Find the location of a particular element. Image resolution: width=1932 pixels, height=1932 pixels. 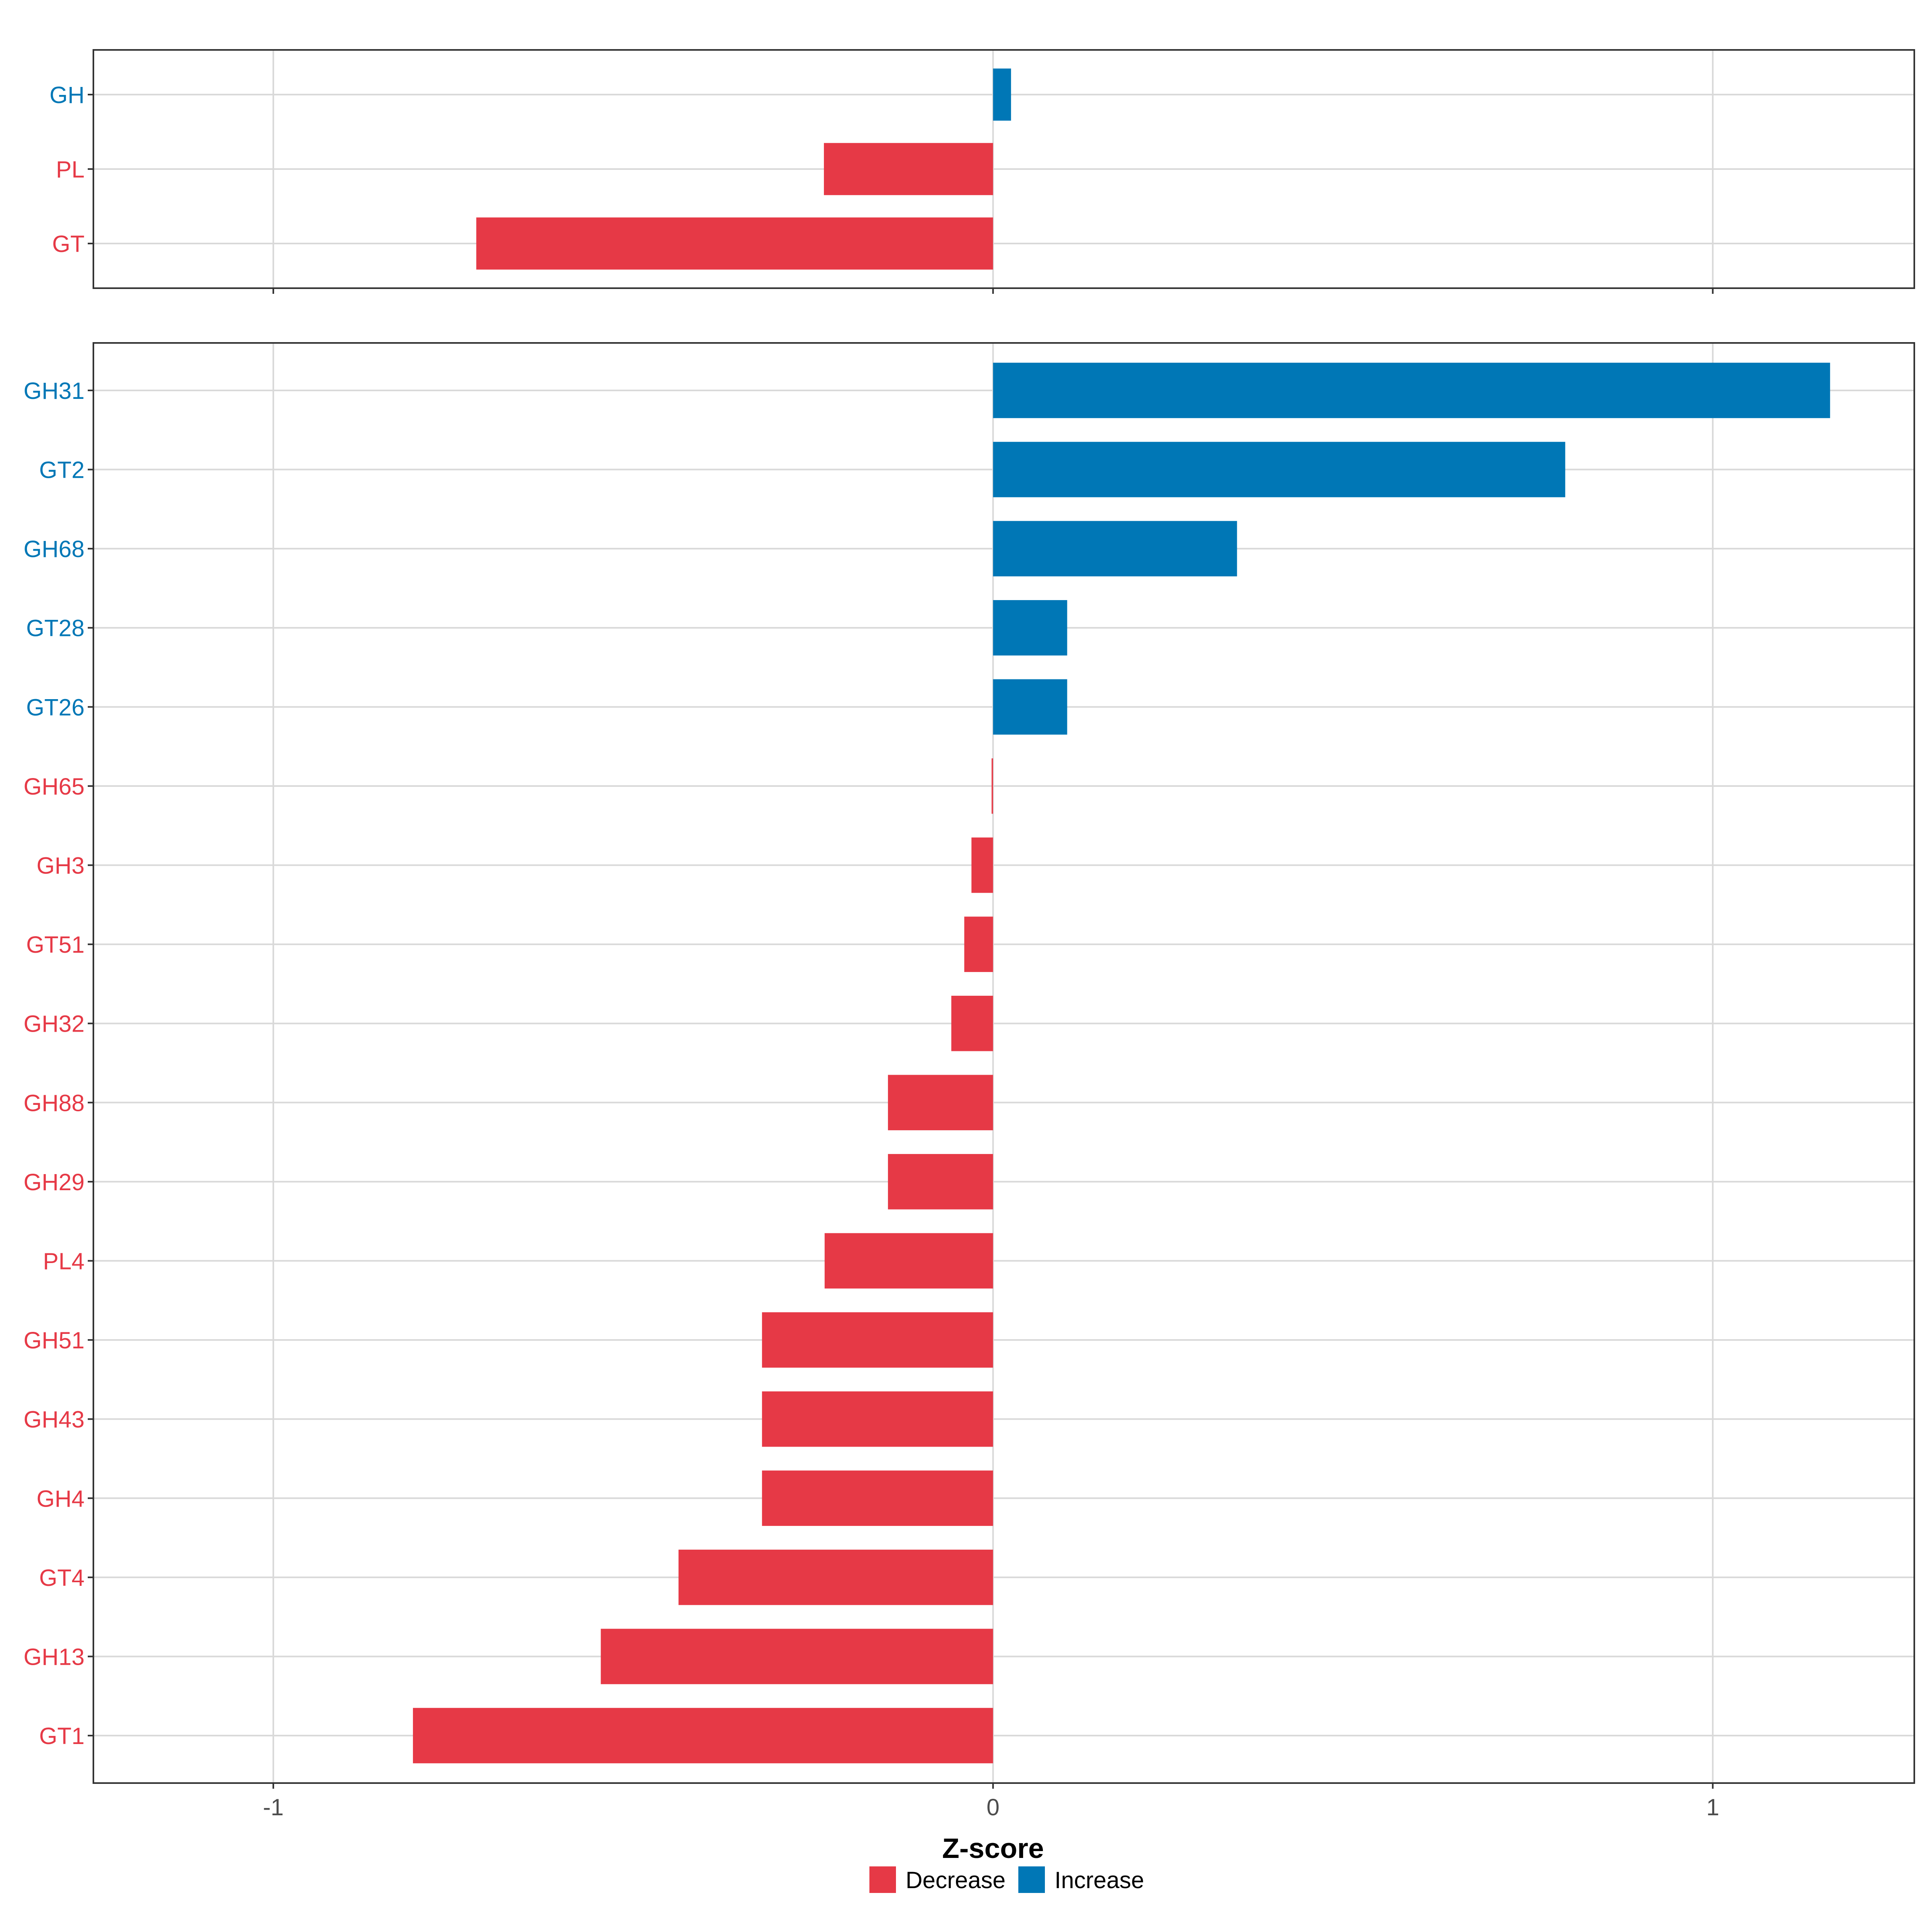

legend-swatch-increase is located at coordinates (1031, 1879).